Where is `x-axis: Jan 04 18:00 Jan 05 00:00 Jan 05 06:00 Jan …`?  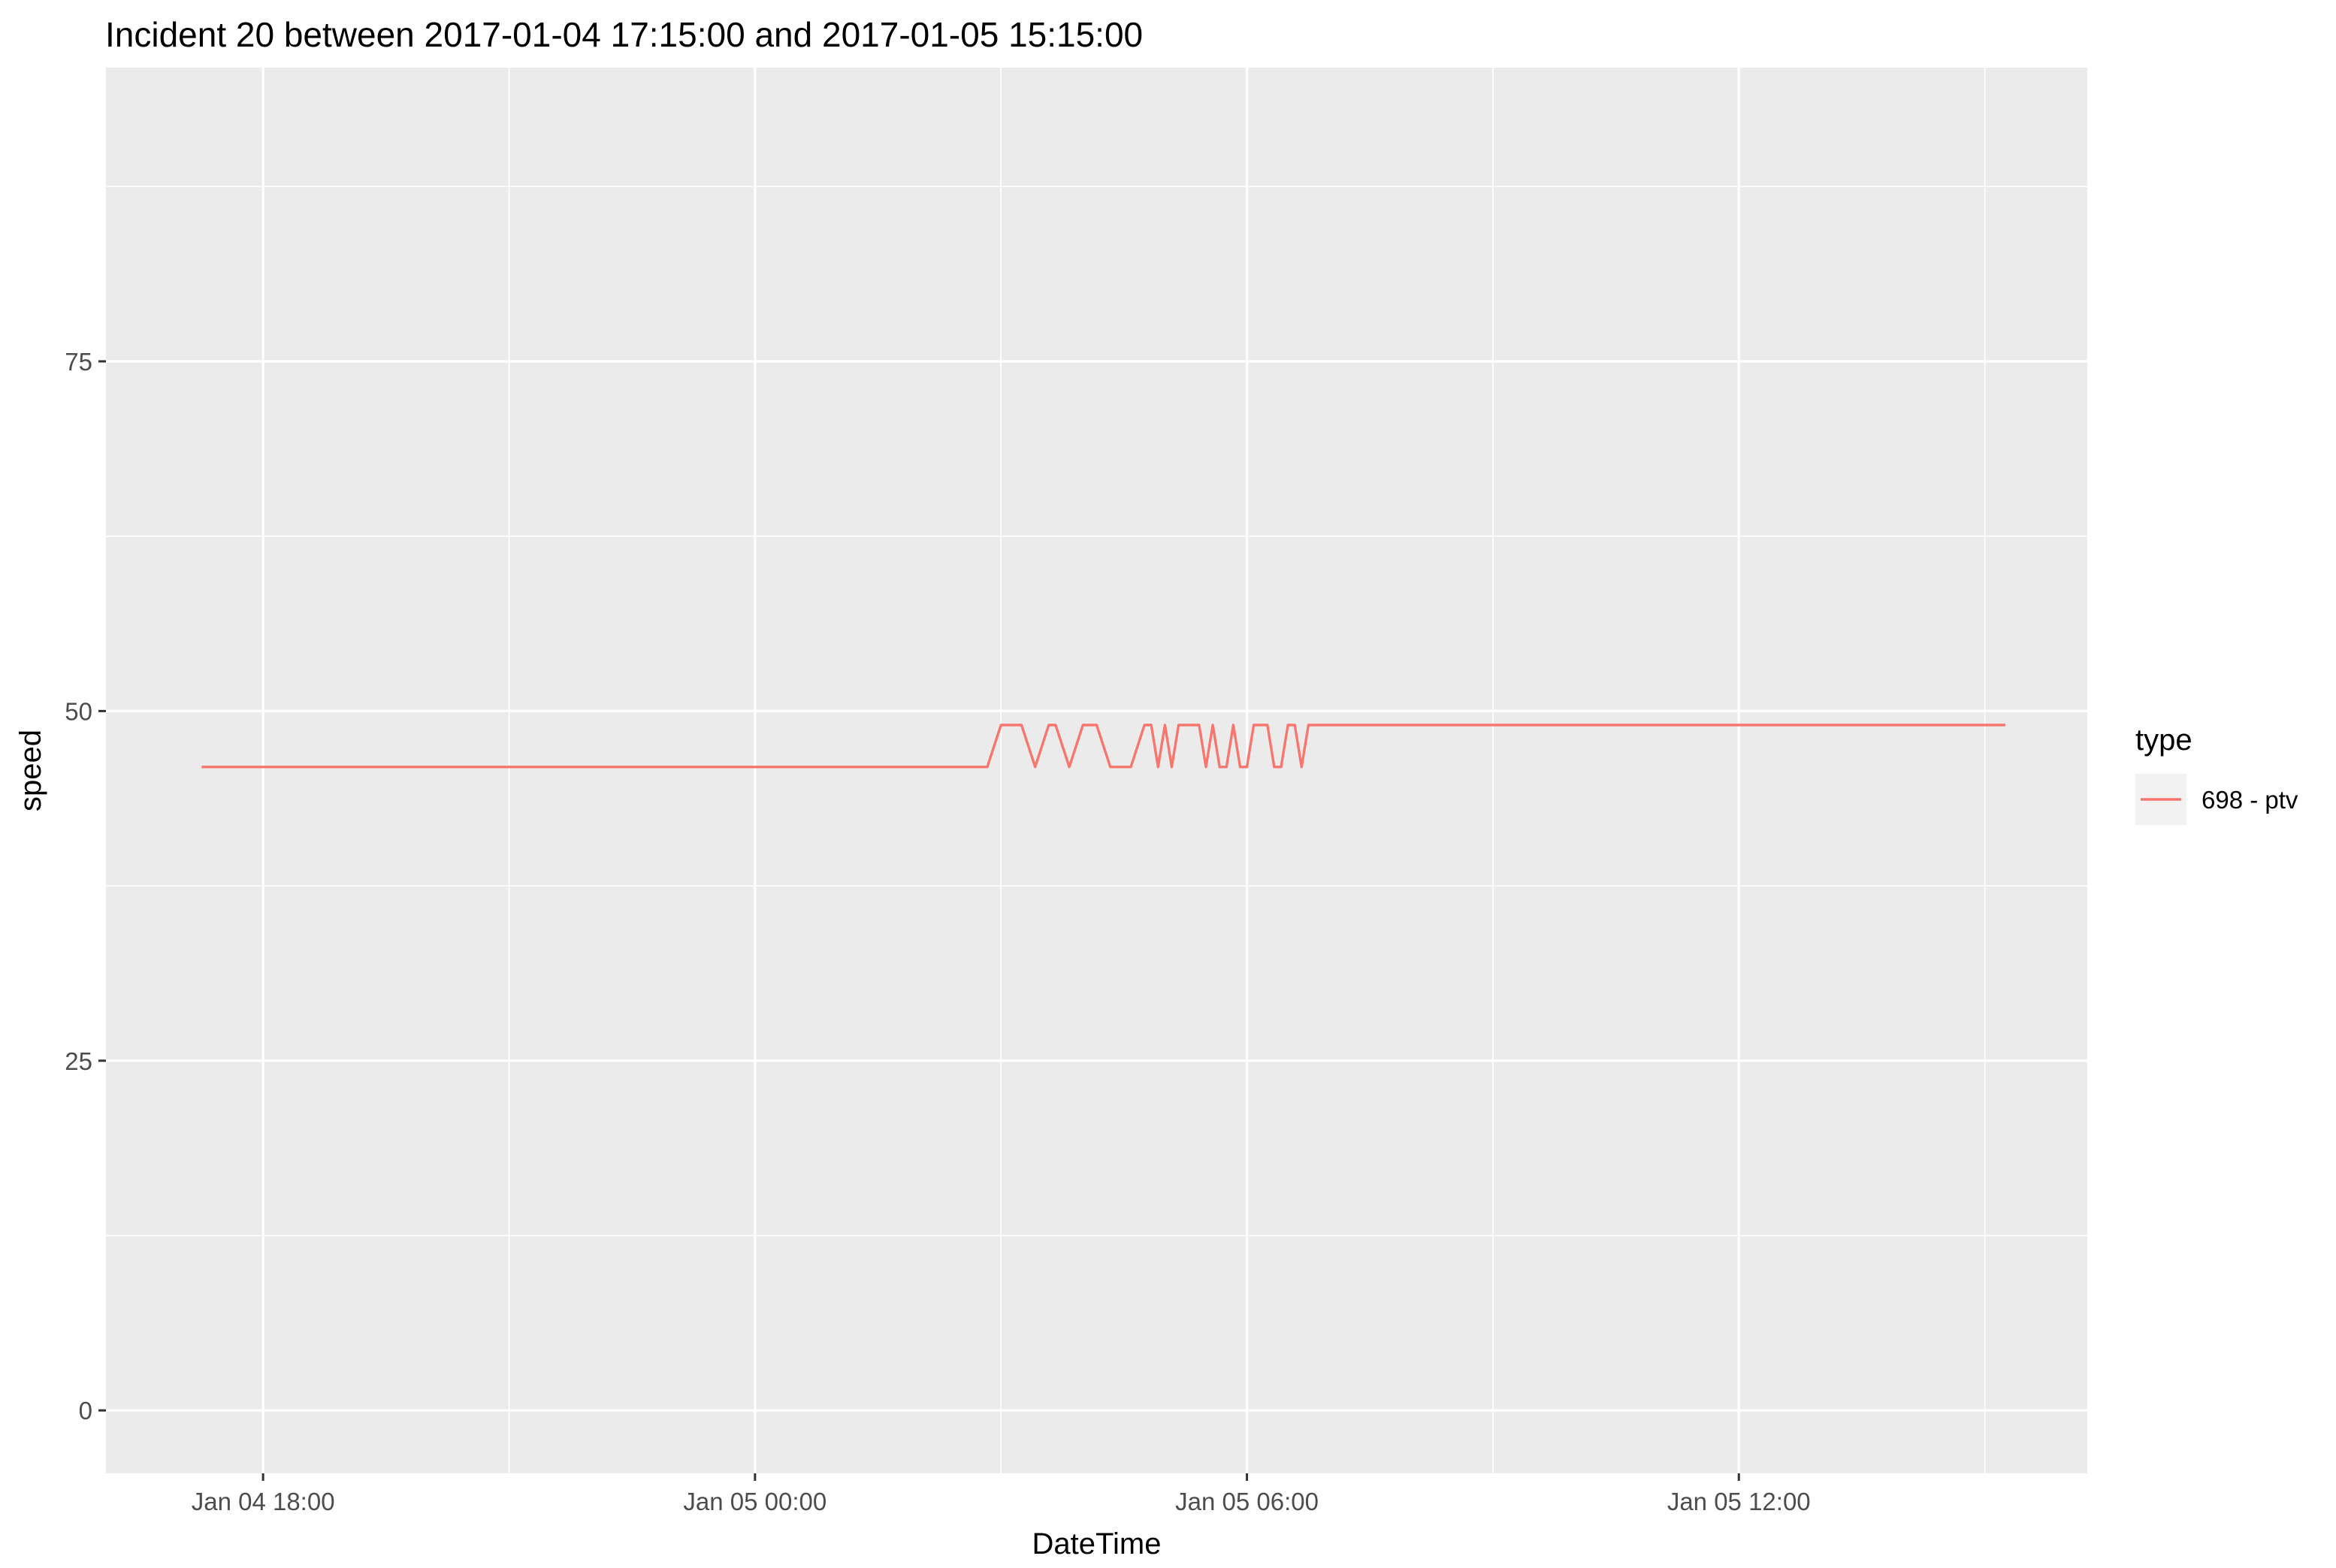
x-axis: Jan 04 18:00 Jan 05 00:00 Jan 05 06:00 Jan … is located at coordinates (1002, 1494).